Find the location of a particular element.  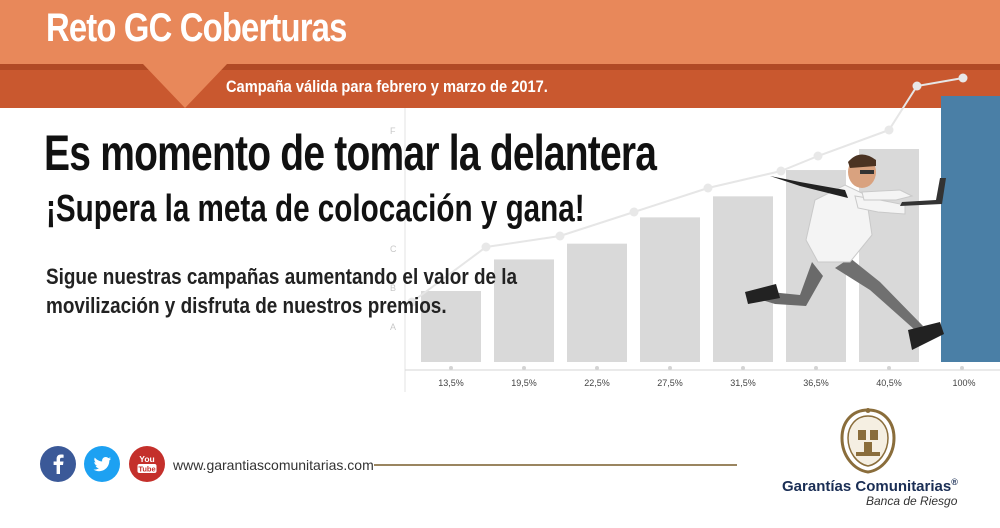

facebook-icon is located at coordinates (58, 464).